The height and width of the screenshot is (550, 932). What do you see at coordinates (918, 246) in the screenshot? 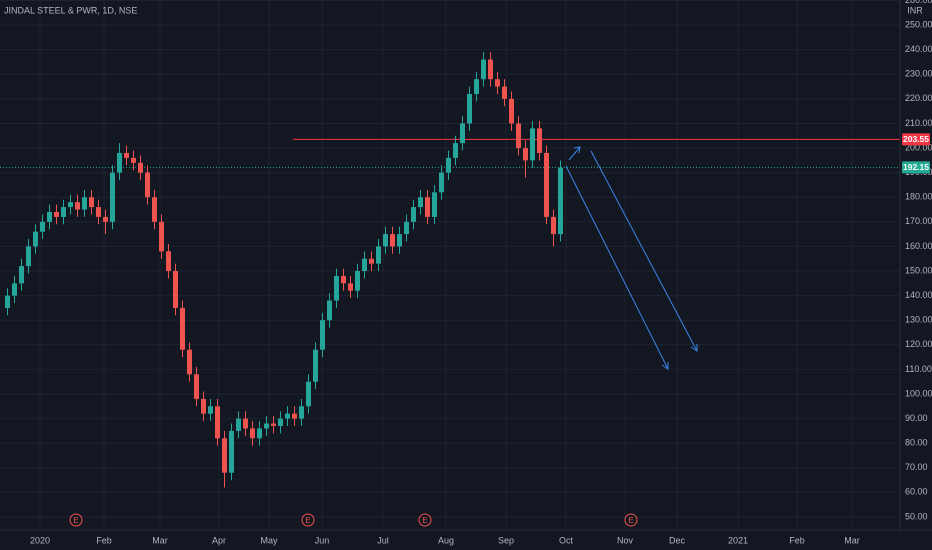
I see `y-tick-label: 160.00` at bounding box center [918, 246].